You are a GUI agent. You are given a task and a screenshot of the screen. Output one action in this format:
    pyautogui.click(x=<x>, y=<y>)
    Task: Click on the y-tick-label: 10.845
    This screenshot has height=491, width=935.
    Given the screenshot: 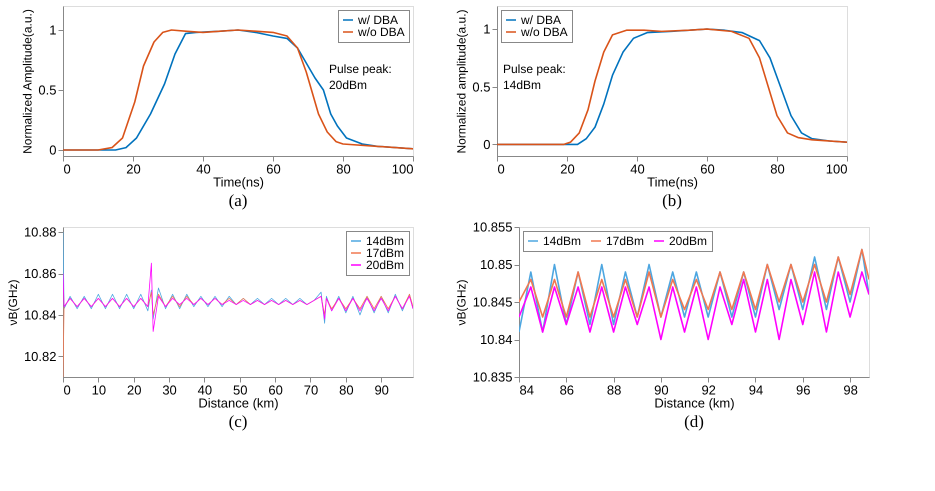 What is the action you would take?
    pyautogui.click(x=492, y=302)
    